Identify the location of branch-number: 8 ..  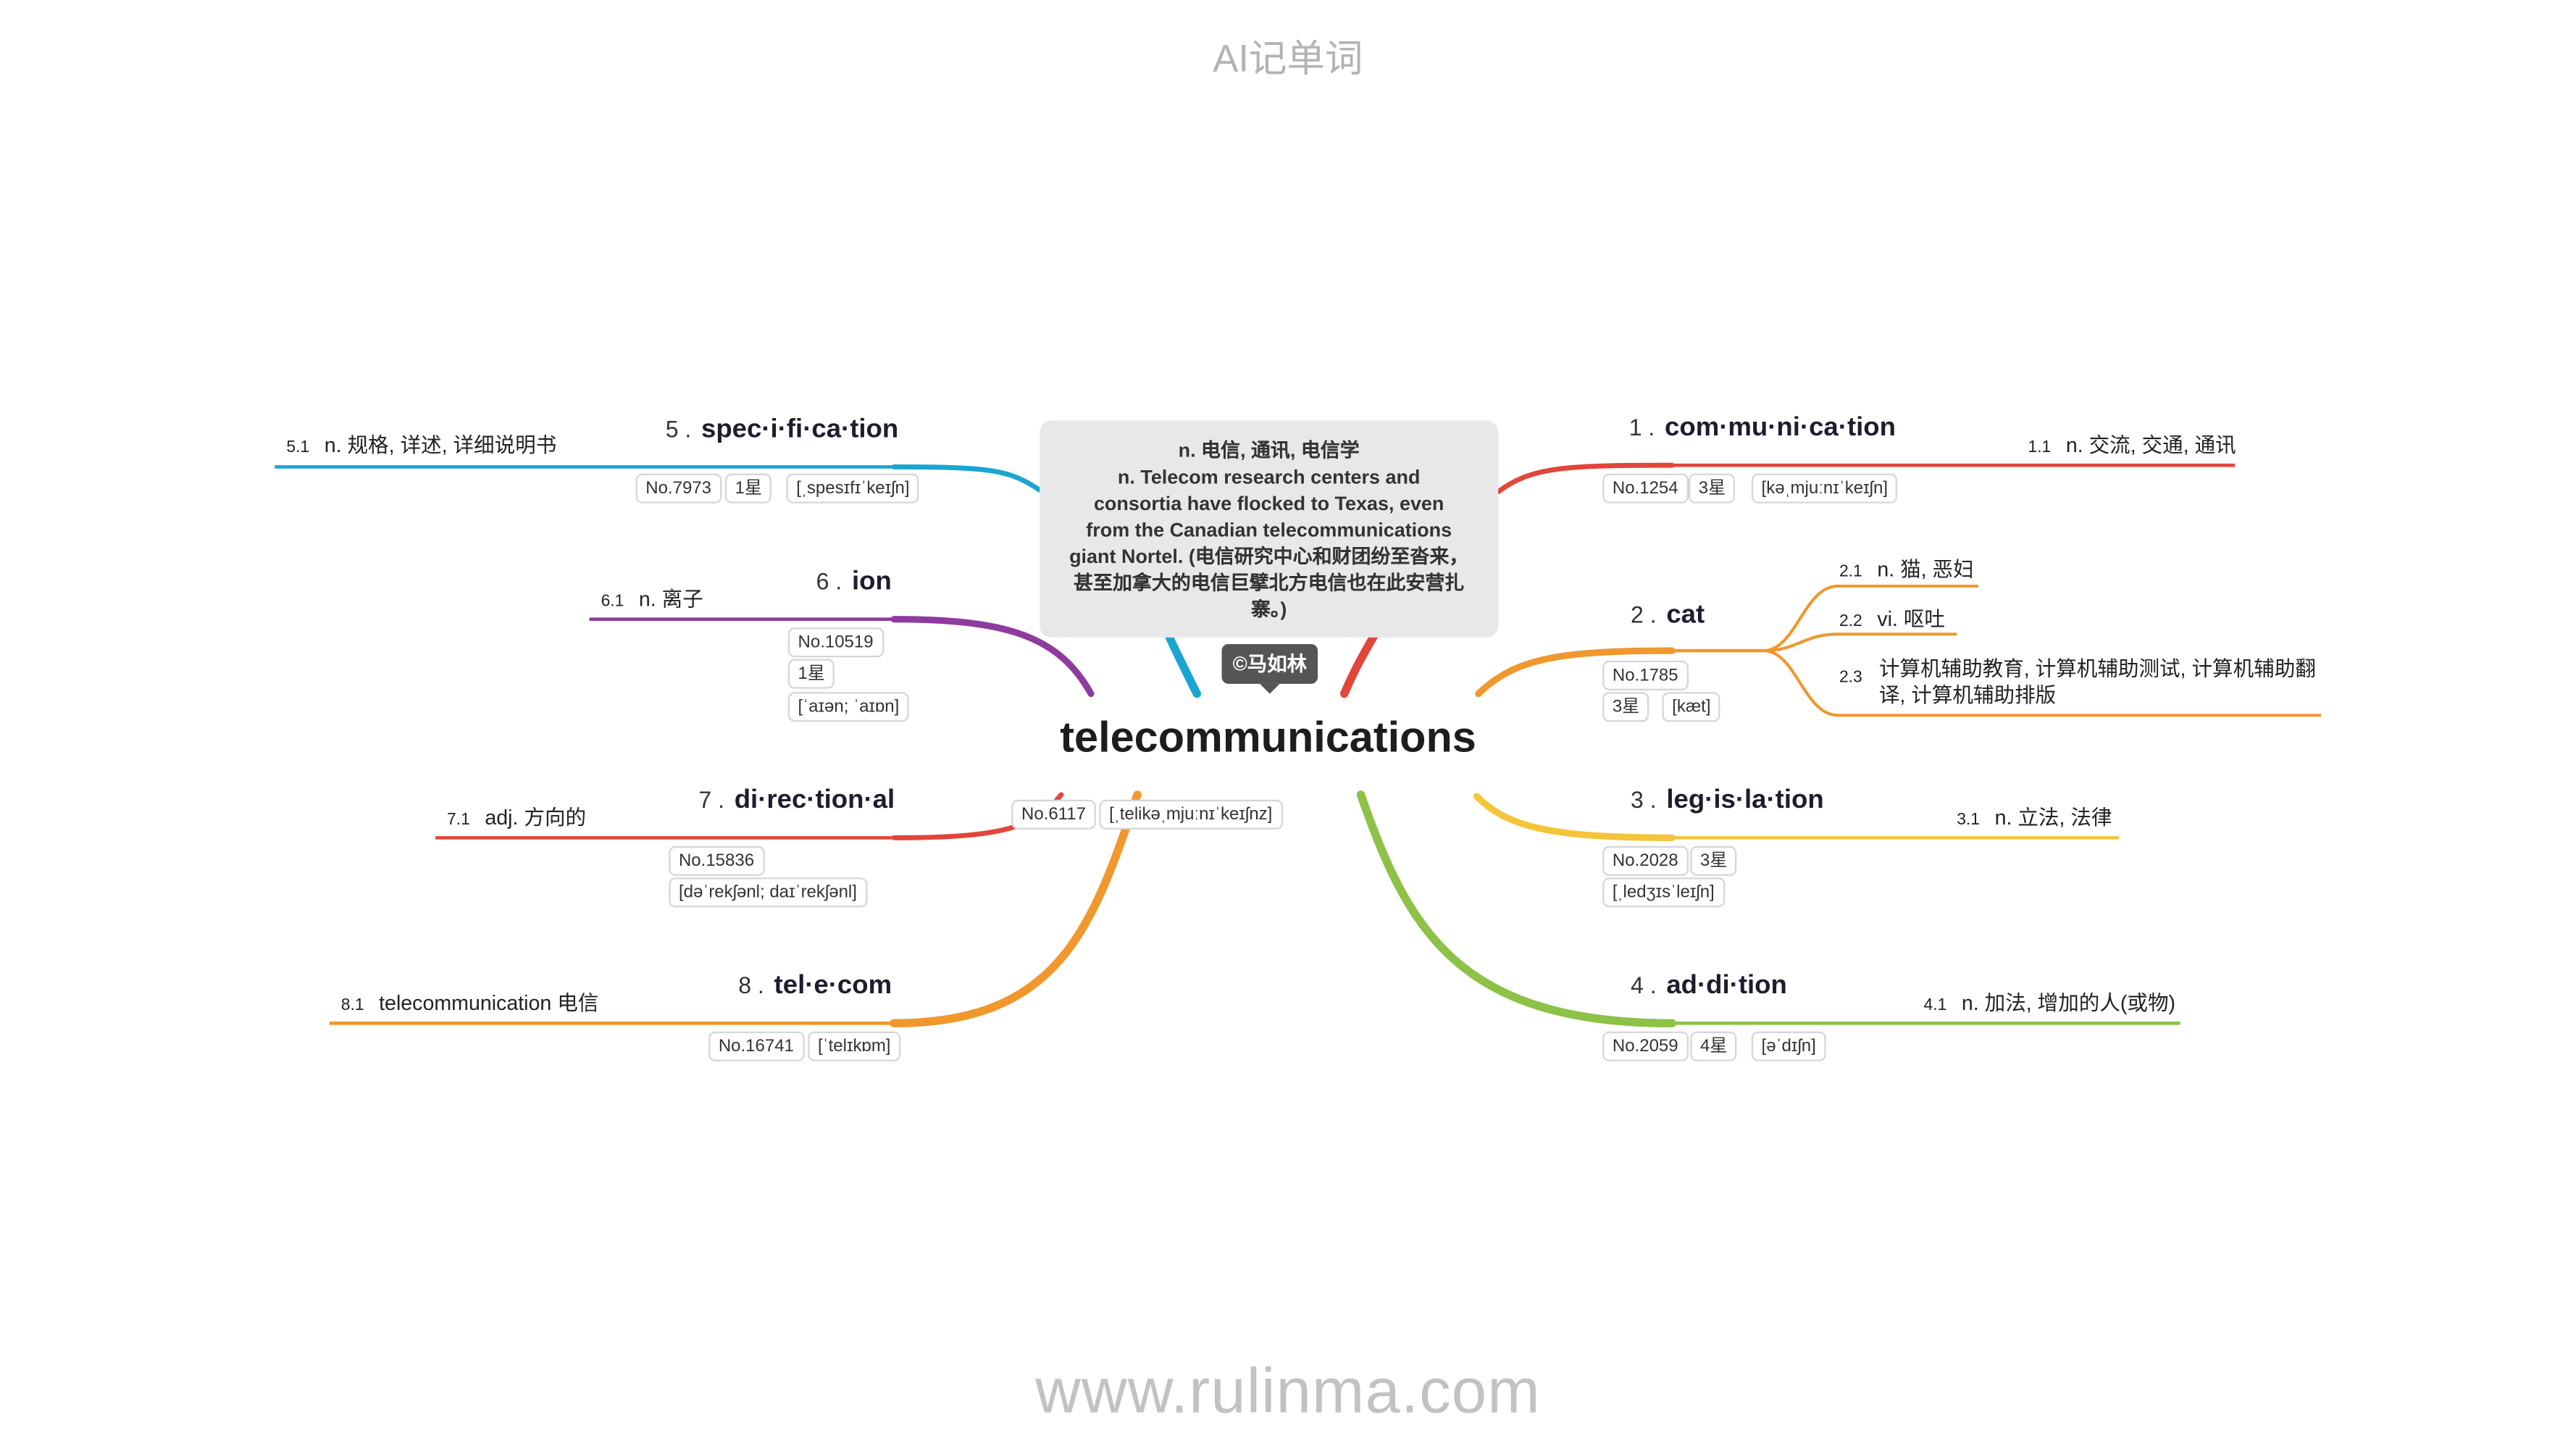
(751, 985).